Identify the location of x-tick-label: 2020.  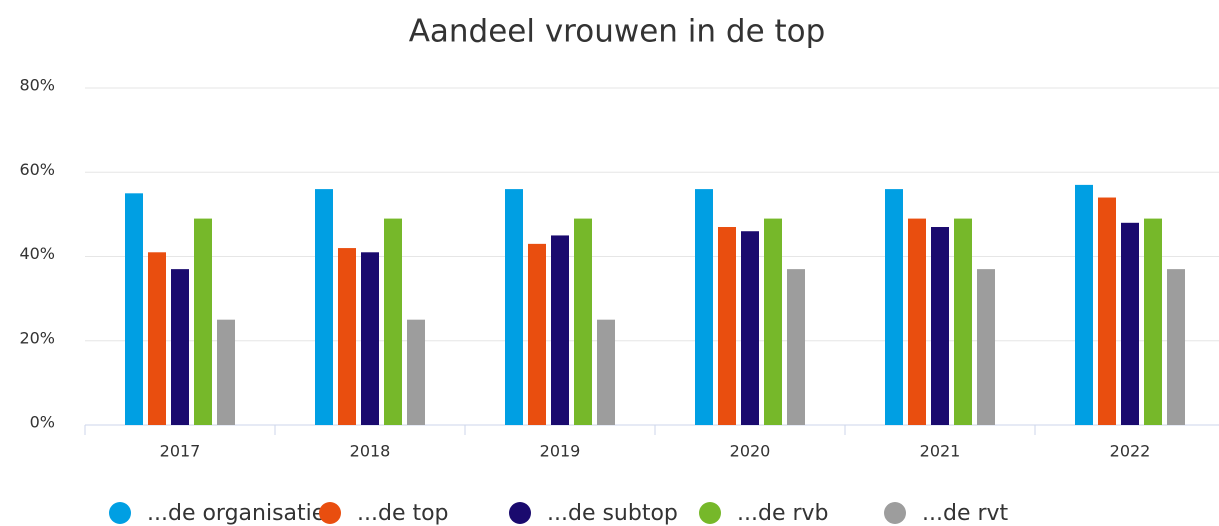
(750, 451).